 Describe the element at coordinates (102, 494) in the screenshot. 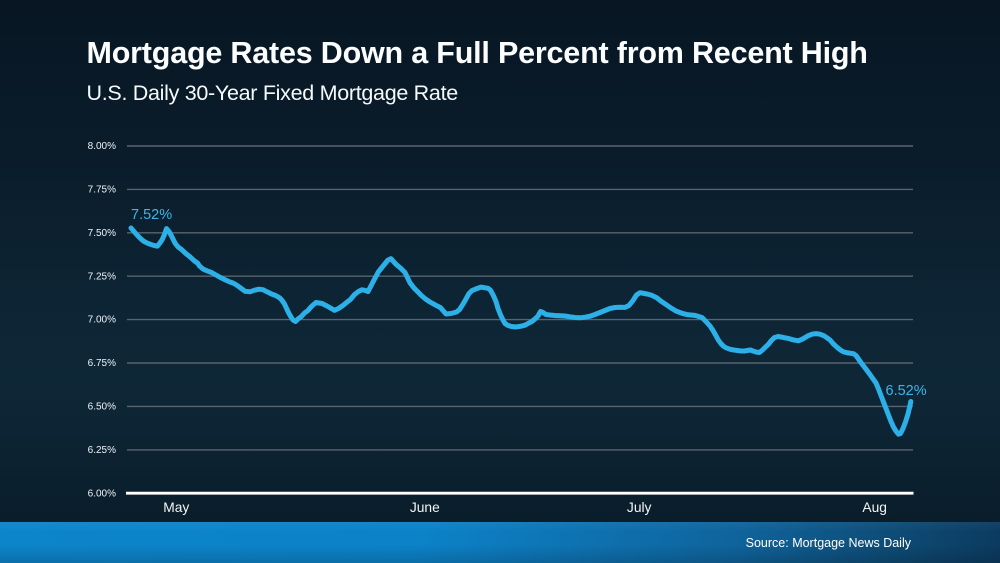

I see `svg-text: 6.00%` at that location.